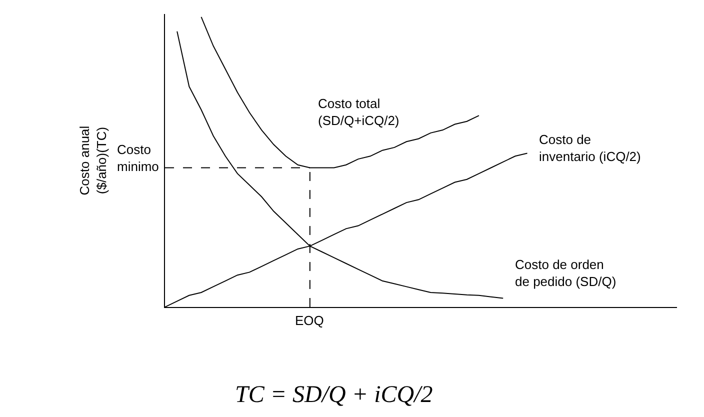 The image size is (704, 417). I want to click on series-label: Costo total (SD/Q+iCQ/2), so click(359, 112).